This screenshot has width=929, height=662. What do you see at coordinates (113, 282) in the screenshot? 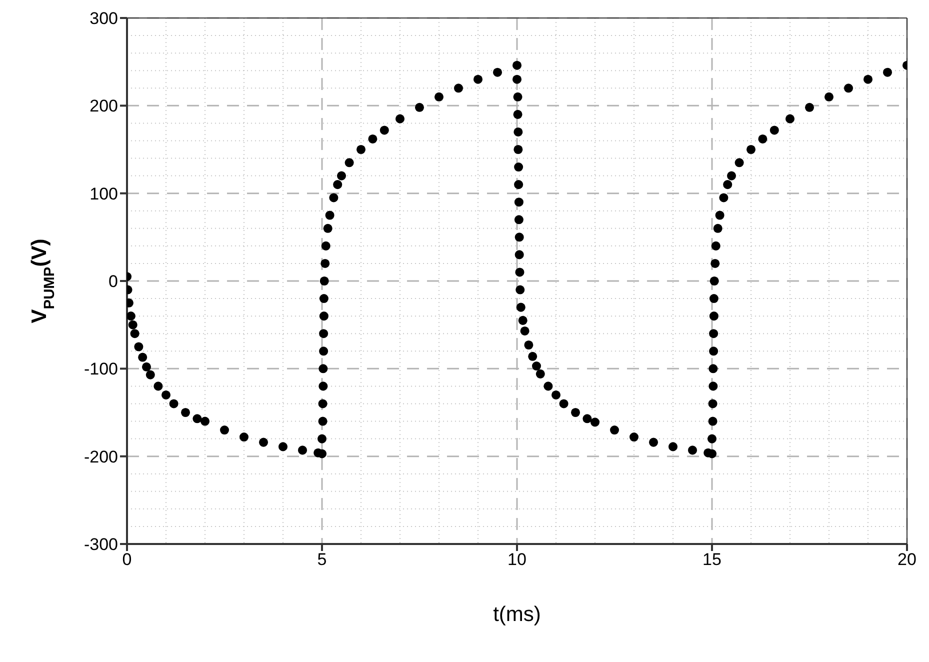
I see `y-tick-label: 0` at bounding box center [113, 282].